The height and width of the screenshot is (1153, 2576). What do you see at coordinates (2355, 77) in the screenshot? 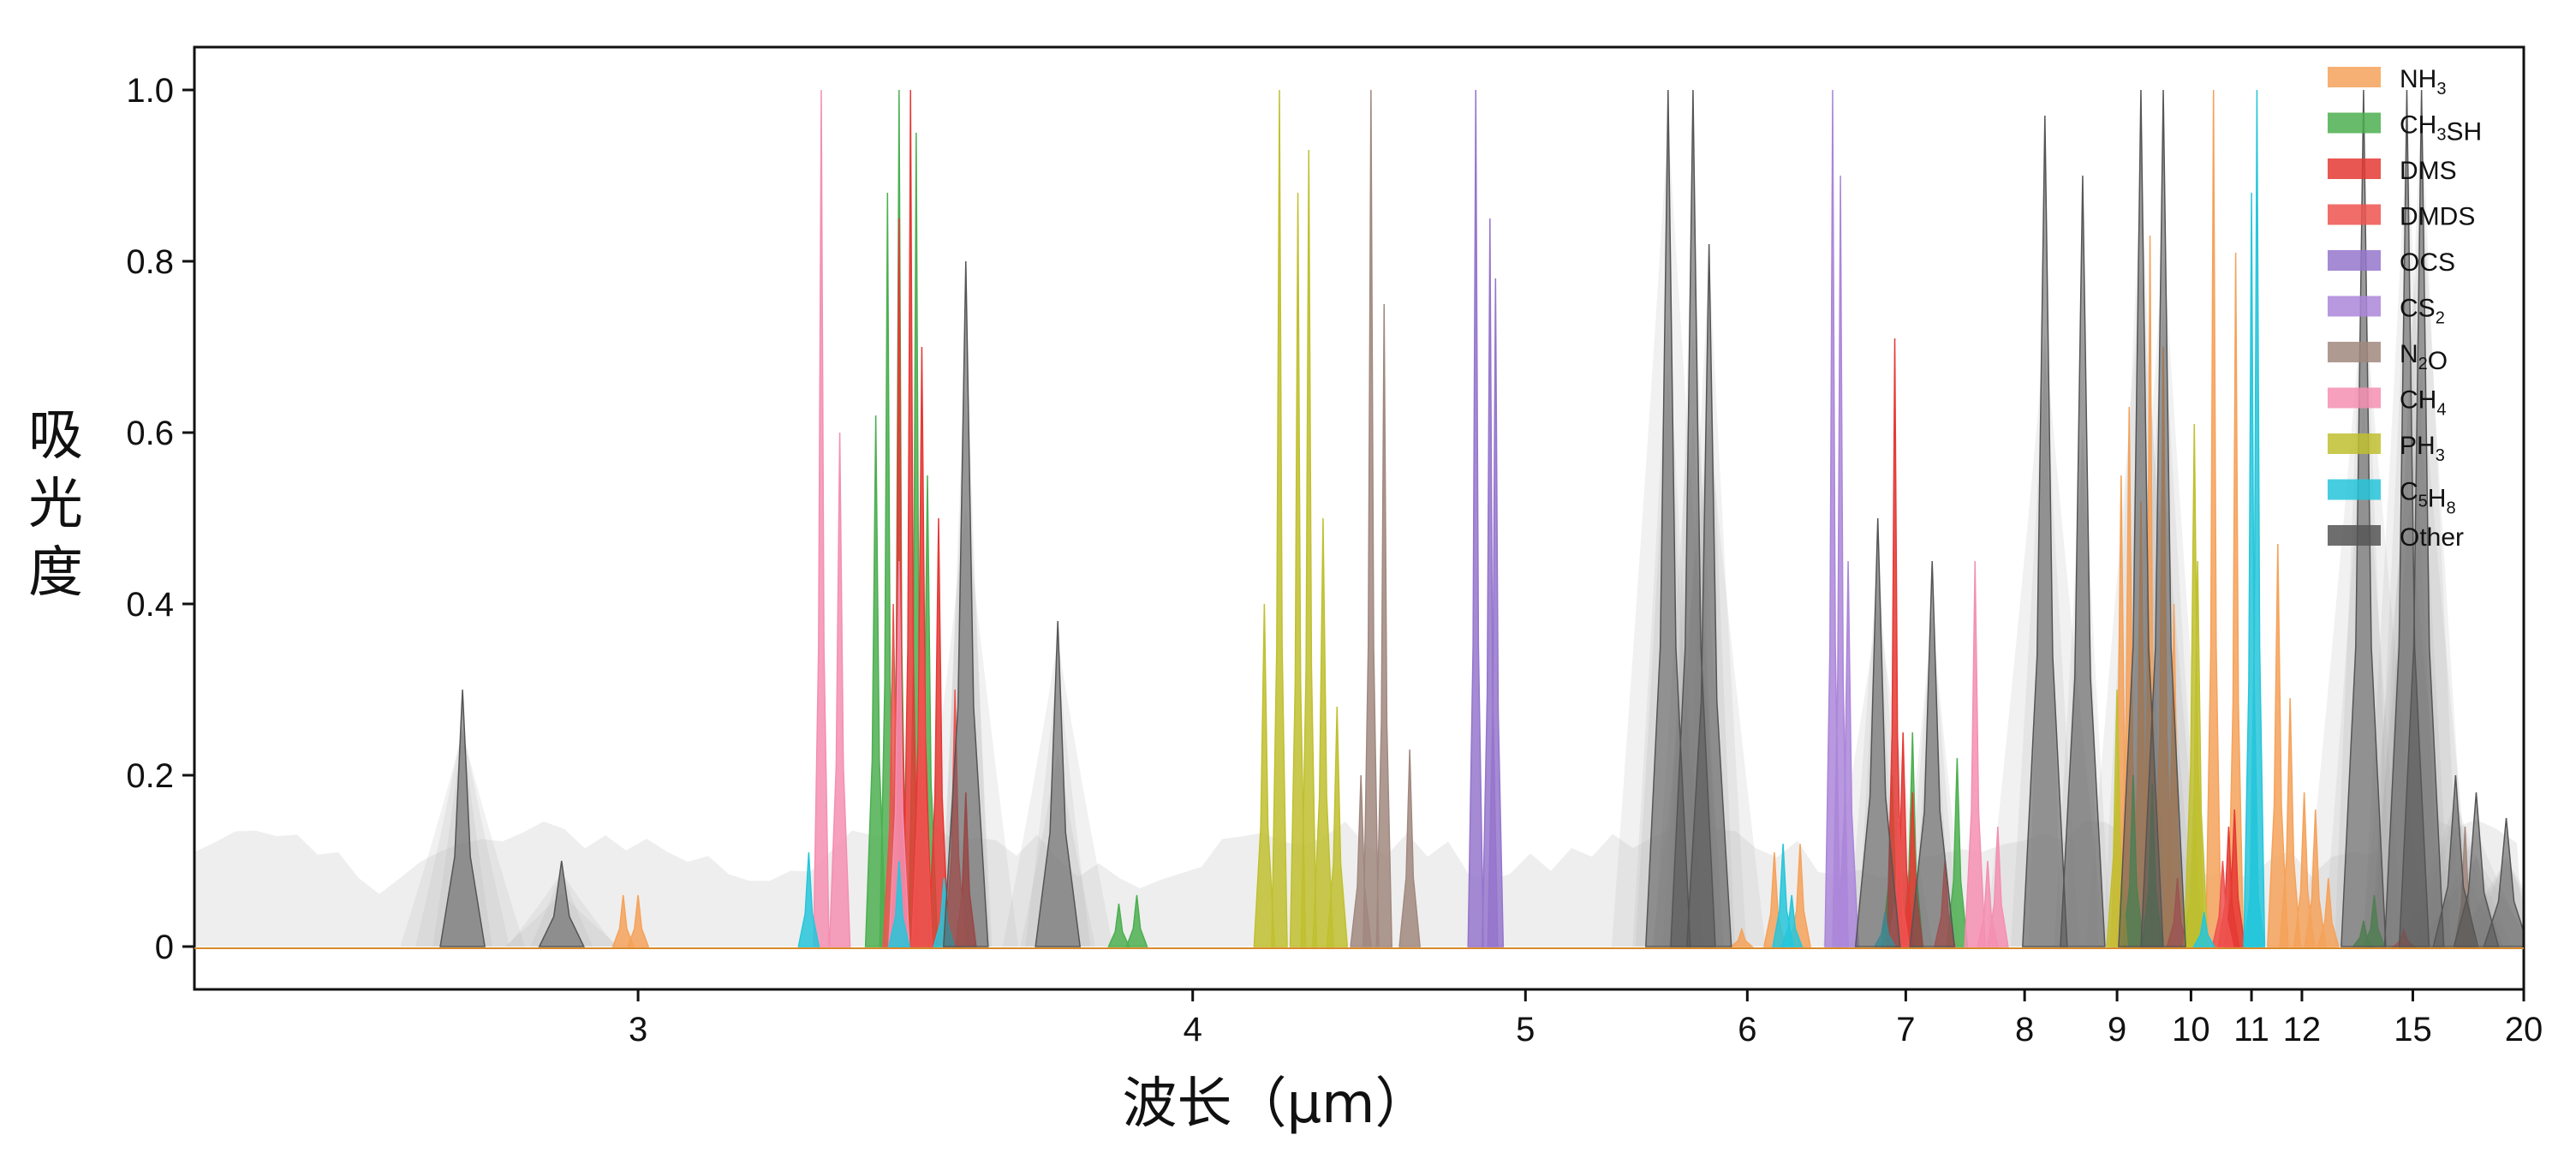
I see `legend-swatch-nh3` at bounding box center [2355, 77].